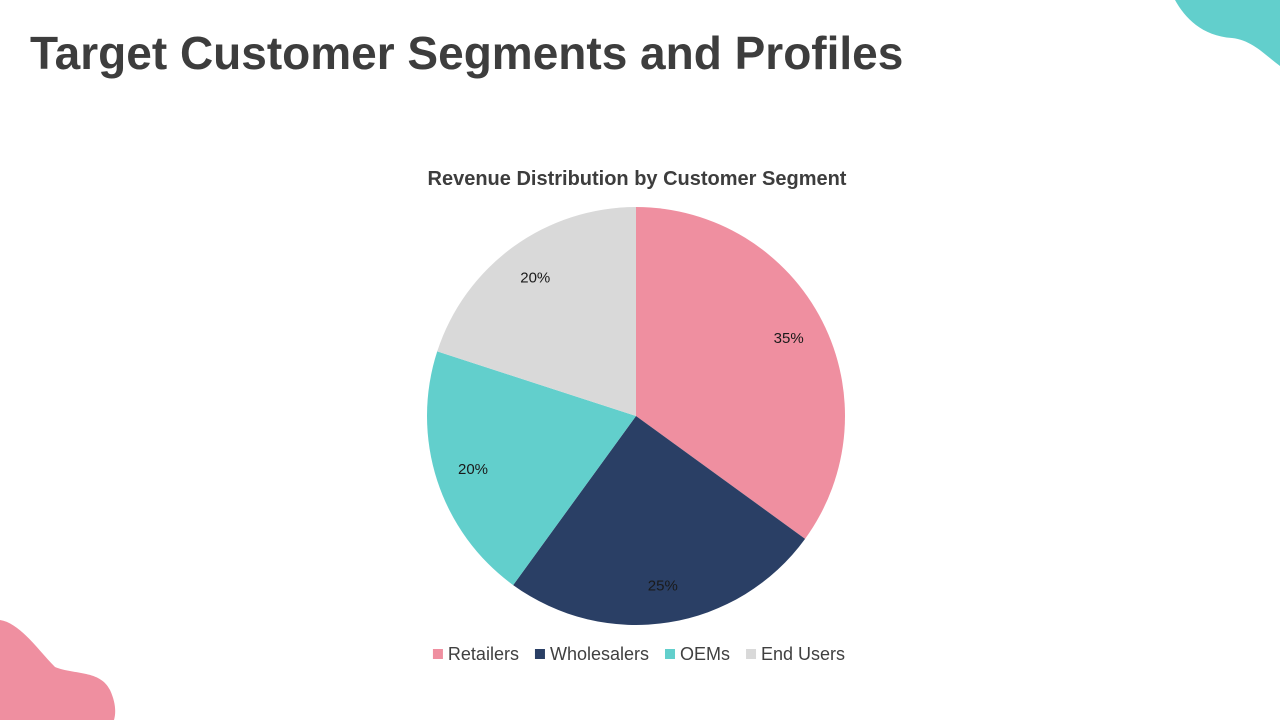 The width and height of the screenshot is (1280, 720). What do you see at coordinates (637, 179) in the screenshot?
I see `chart-title: Revenue Distribution by Customer Segment` at bounding box center [637, 179].